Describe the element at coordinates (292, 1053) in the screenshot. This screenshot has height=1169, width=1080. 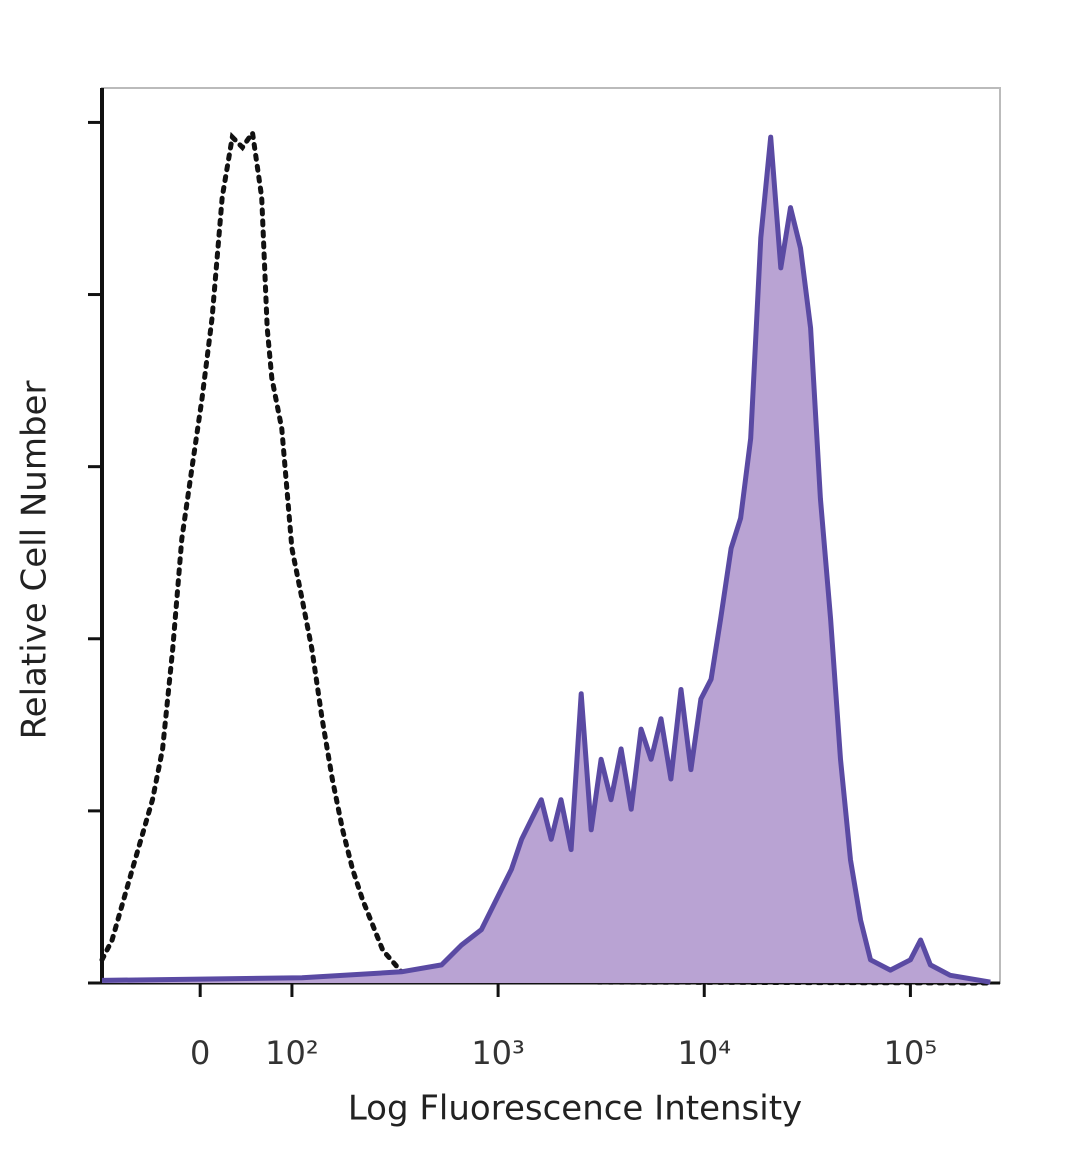
I see `x-tick-label: 10²` at that location.